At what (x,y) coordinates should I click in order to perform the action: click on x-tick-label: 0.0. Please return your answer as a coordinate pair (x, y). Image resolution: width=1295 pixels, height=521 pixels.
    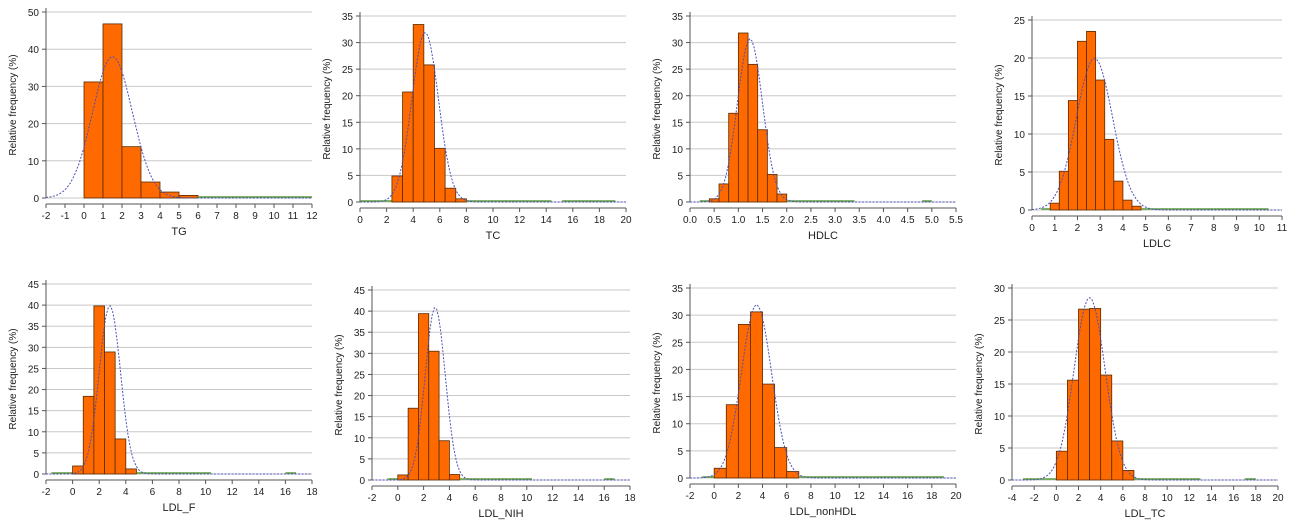
    Looking at the image, I should click on (690, 220).